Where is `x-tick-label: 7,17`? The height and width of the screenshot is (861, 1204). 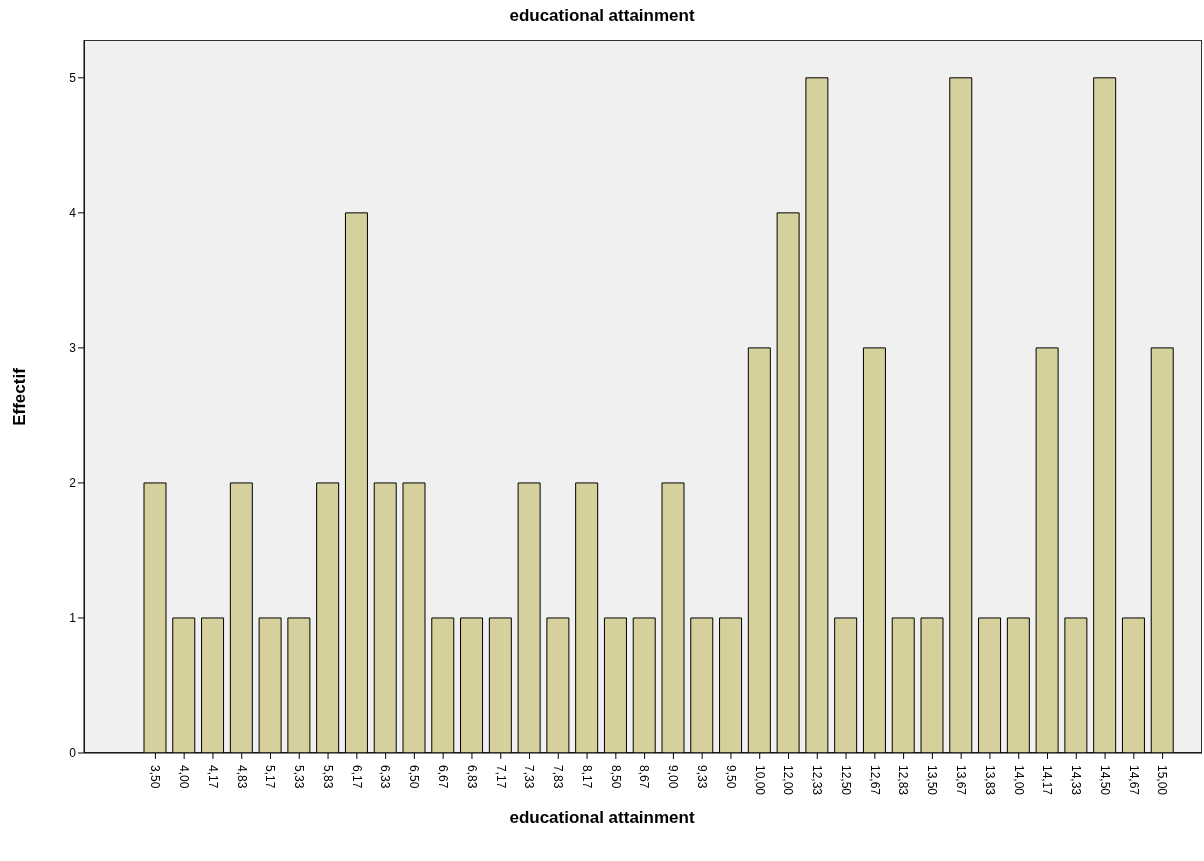
x-tick-label: 7,17 is located at coordinates (500, 777).